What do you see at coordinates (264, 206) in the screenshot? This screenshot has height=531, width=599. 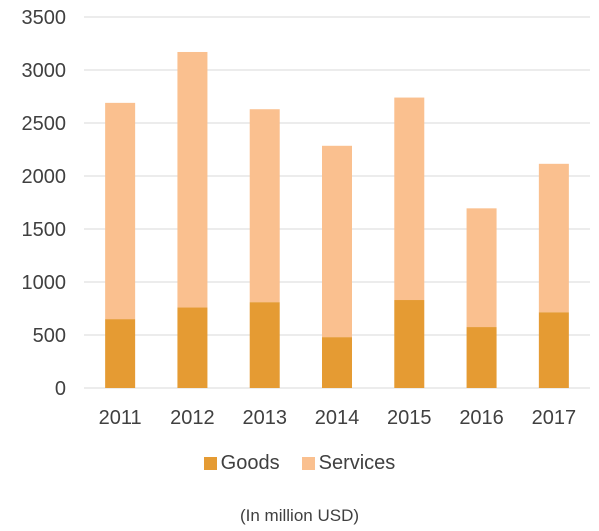 I see `bar-services-2013` at bounding box center [264, 206].